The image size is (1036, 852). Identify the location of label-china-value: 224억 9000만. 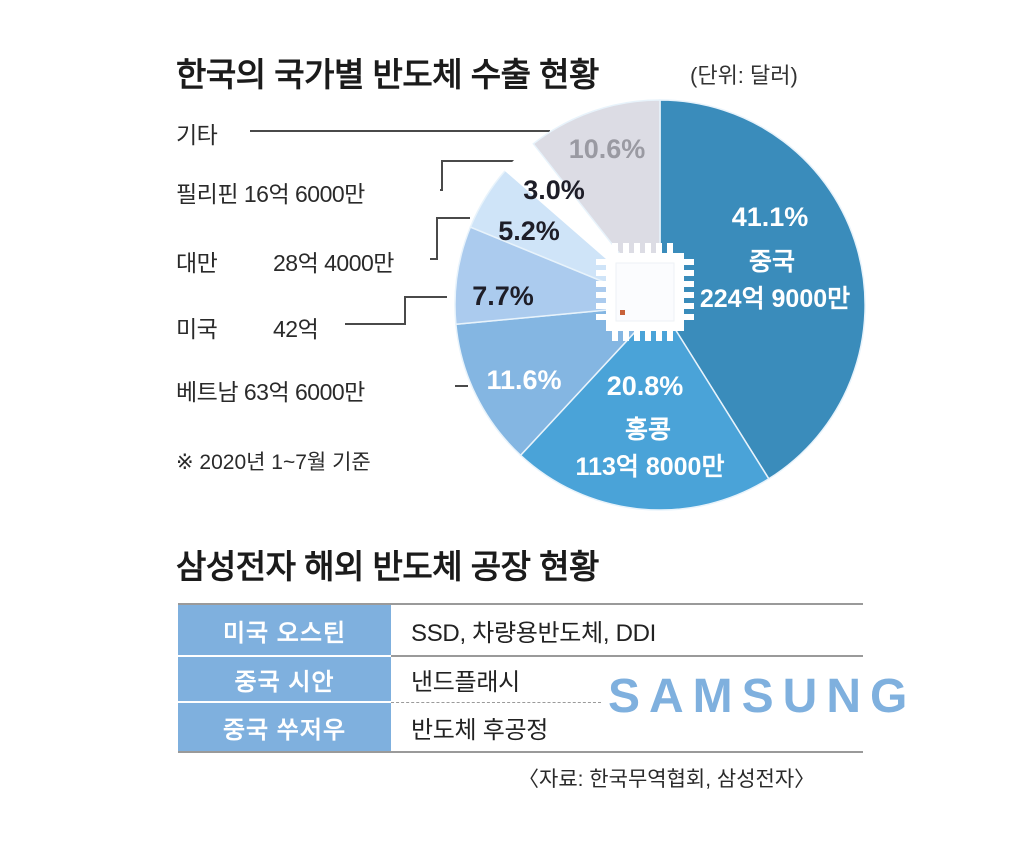
(775, 299).